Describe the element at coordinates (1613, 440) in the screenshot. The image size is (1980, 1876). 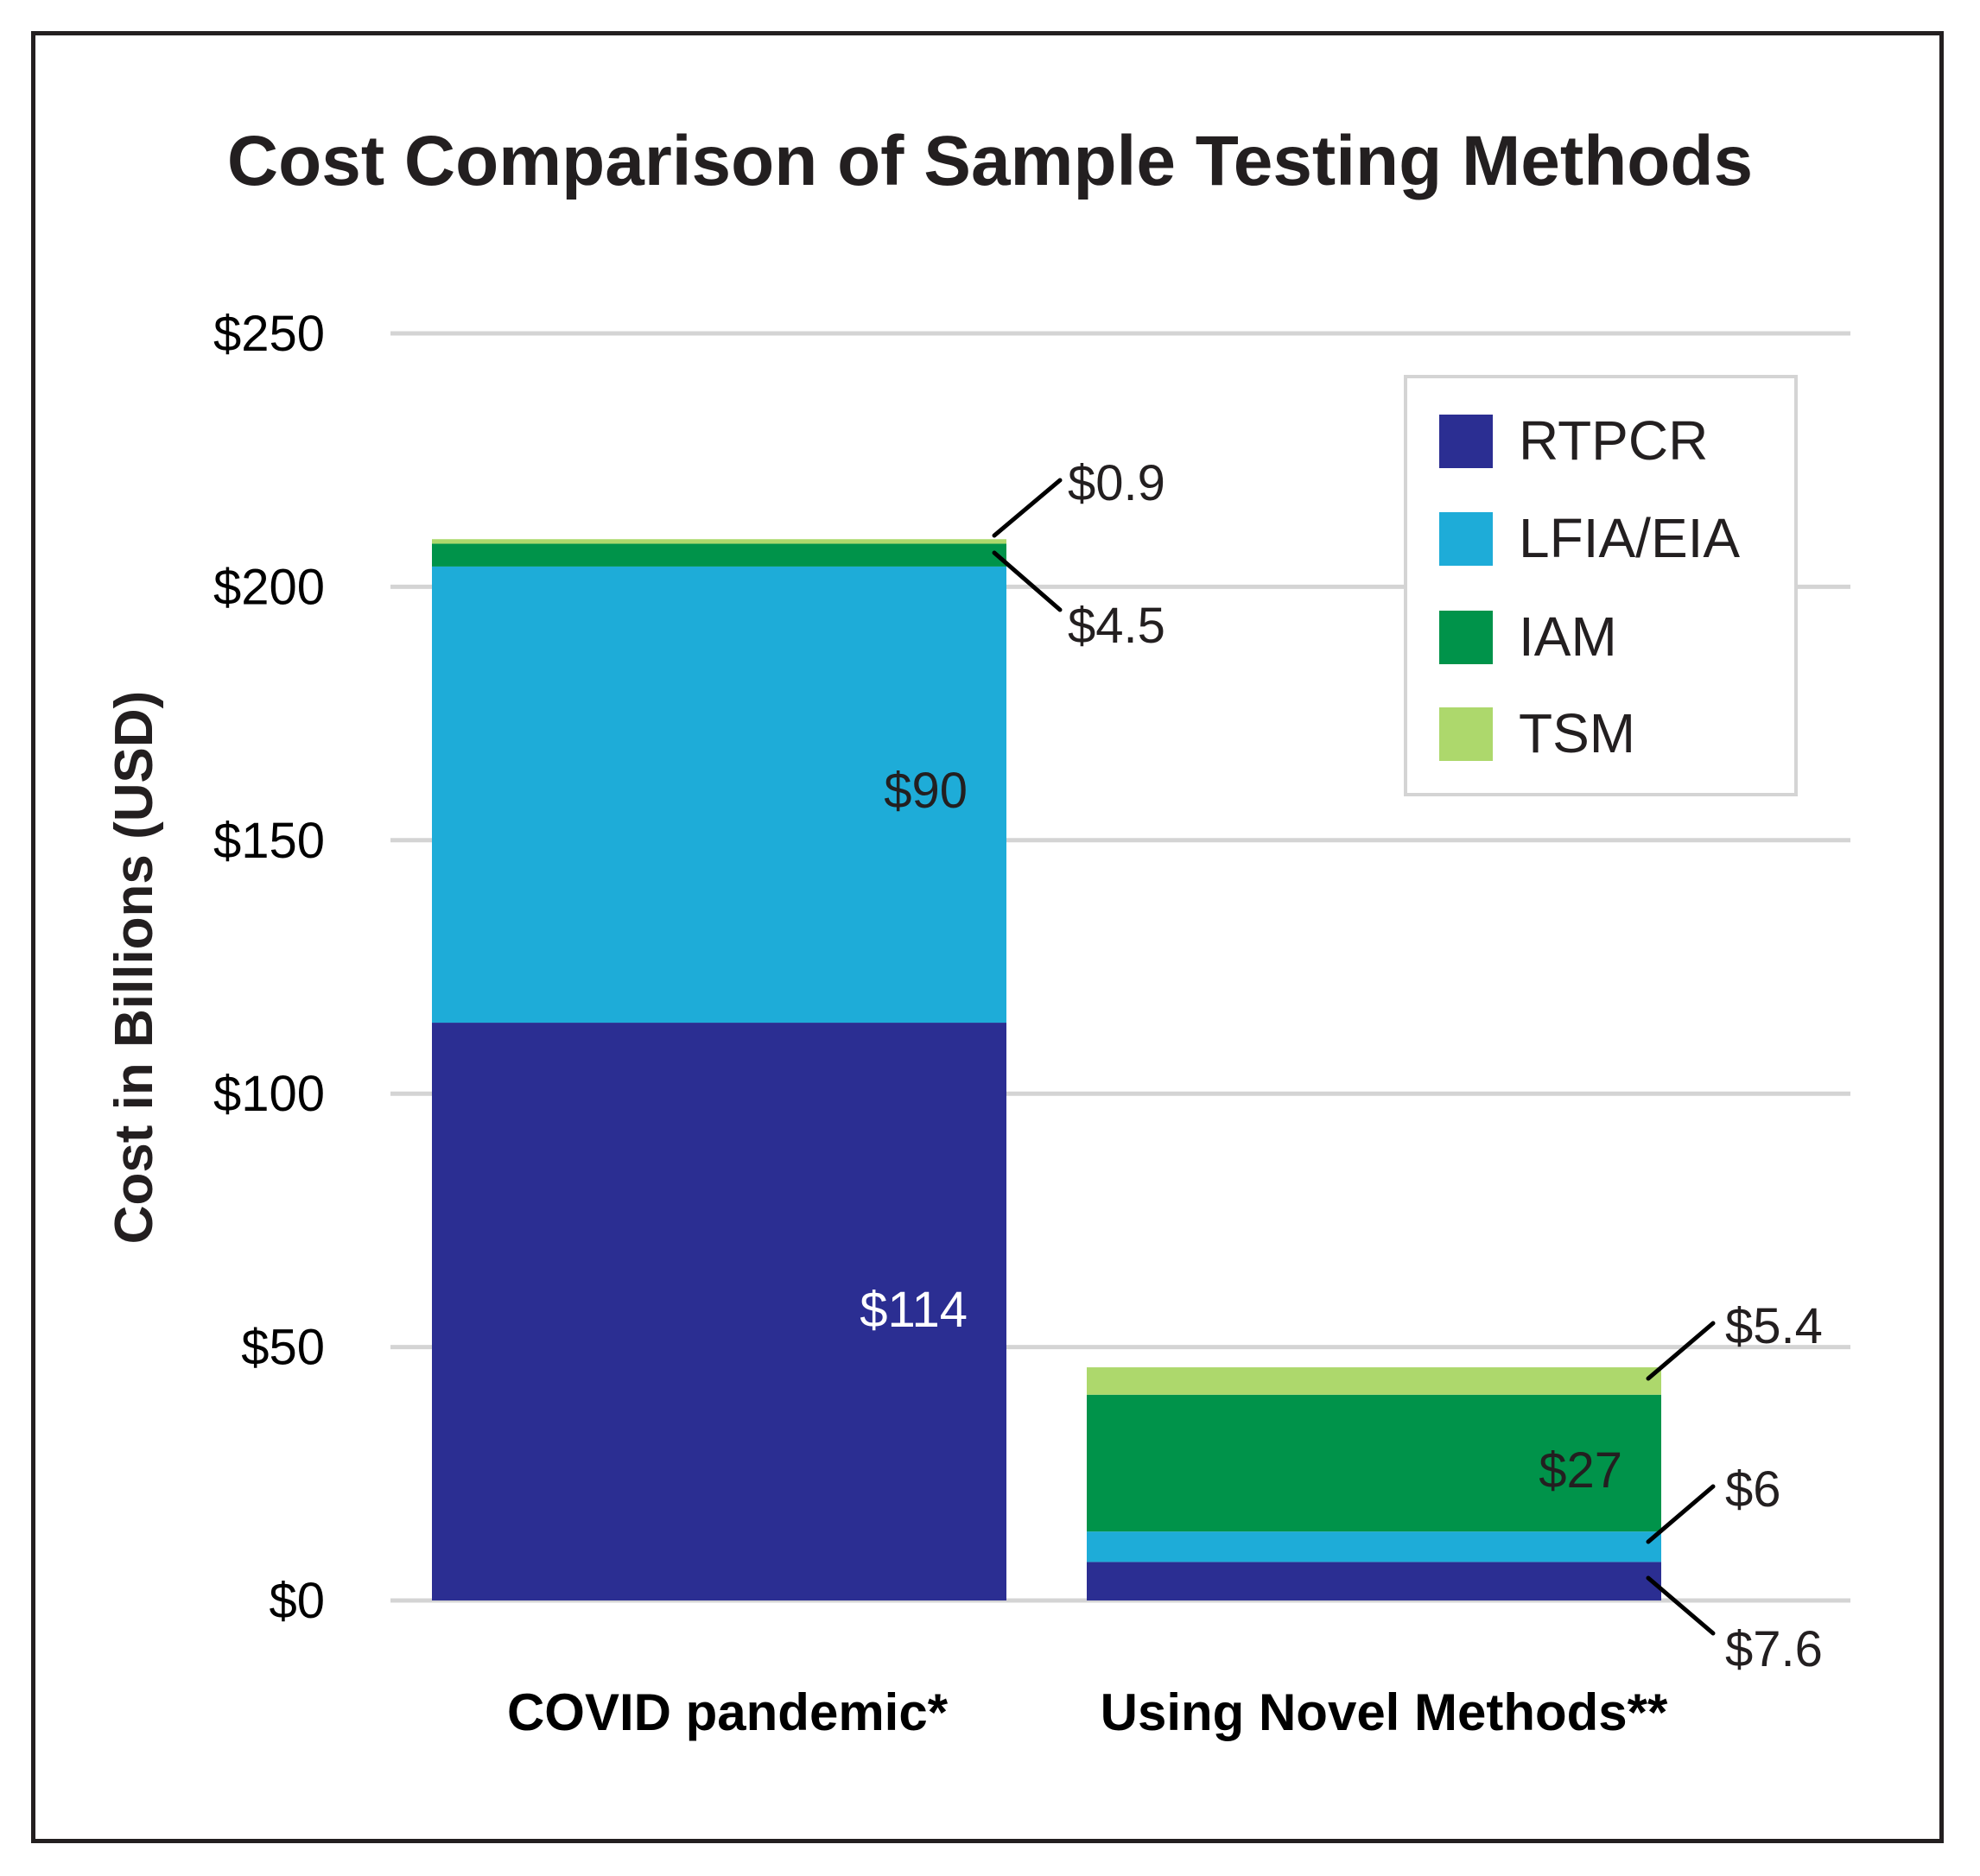
I see `legend-label: RTPCR` at that location.